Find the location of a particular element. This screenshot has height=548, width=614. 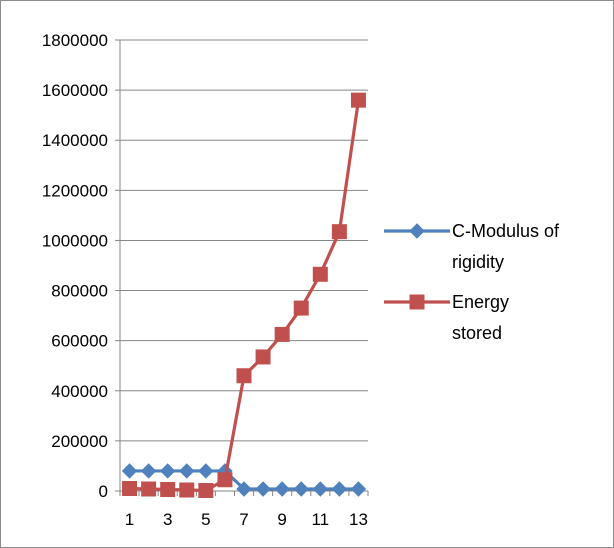

y-tick-label: 800000 is located at coordinates (79, 291).